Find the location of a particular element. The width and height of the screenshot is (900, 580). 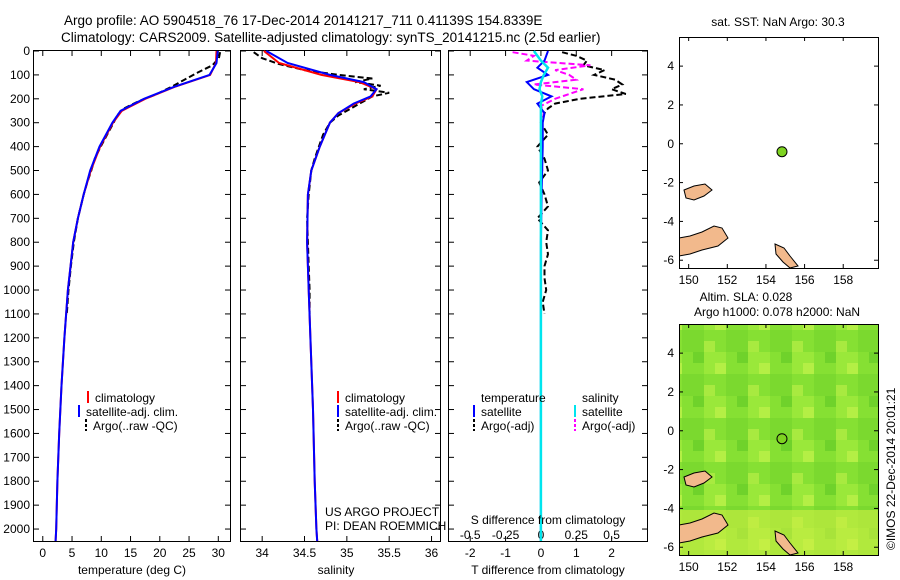

x-tick-label: 10 is located at coordinates (102, 553).